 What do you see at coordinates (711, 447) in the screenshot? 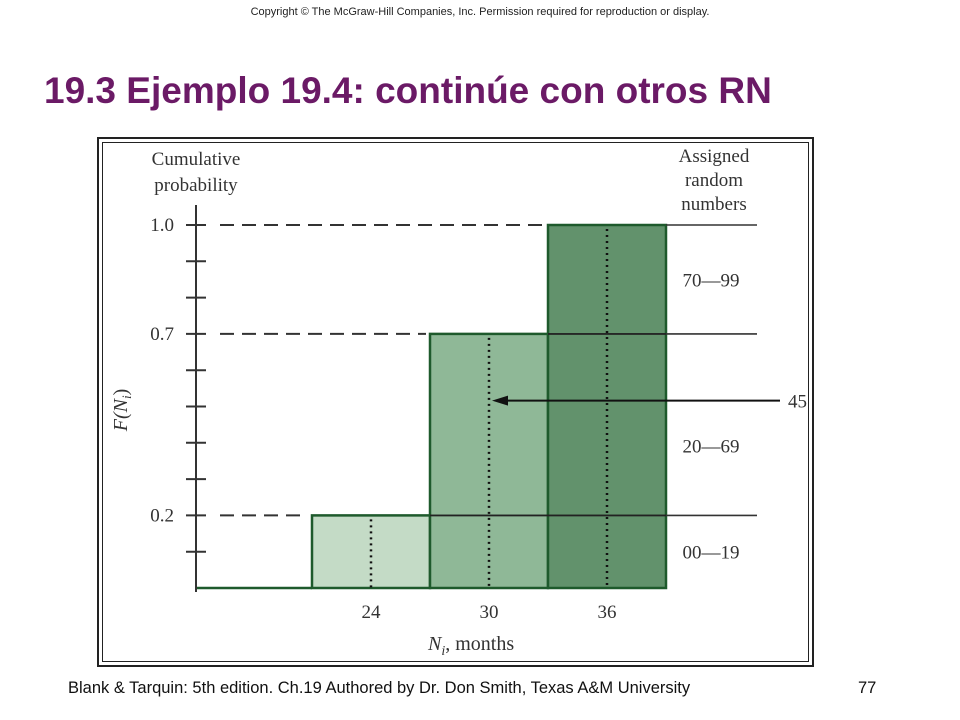
I see `range-label-1: 20—69` at bounding box center [711, 447].